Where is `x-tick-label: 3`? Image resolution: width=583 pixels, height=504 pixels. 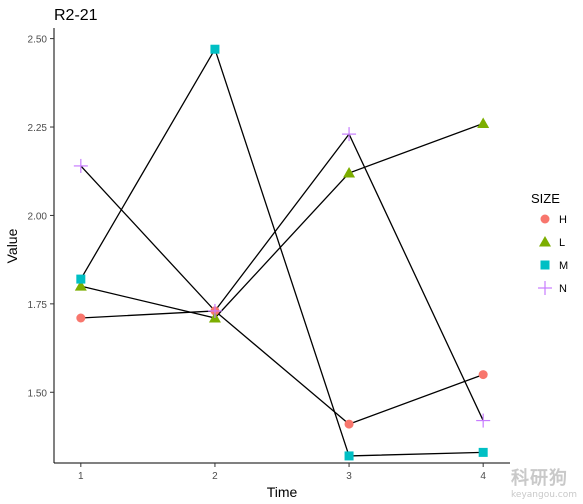 x-tick-label: 3 is located at coordinates (349, 476).